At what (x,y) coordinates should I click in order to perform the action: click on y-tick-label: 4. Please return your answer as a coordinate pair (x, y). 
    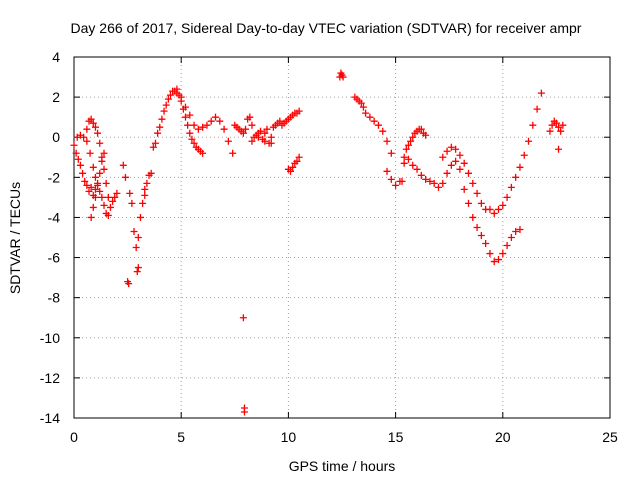
    Looking at the image, I should click on (56, 57).